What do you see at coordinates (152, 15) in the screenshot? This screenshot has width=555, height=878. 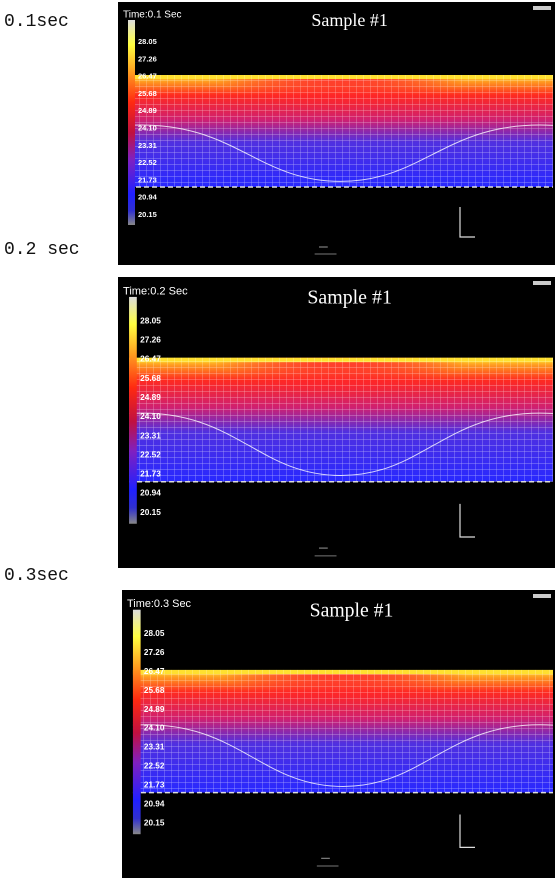 I see `time-stamp: Time:0.1 Sec` at bounding box center [152, 15].